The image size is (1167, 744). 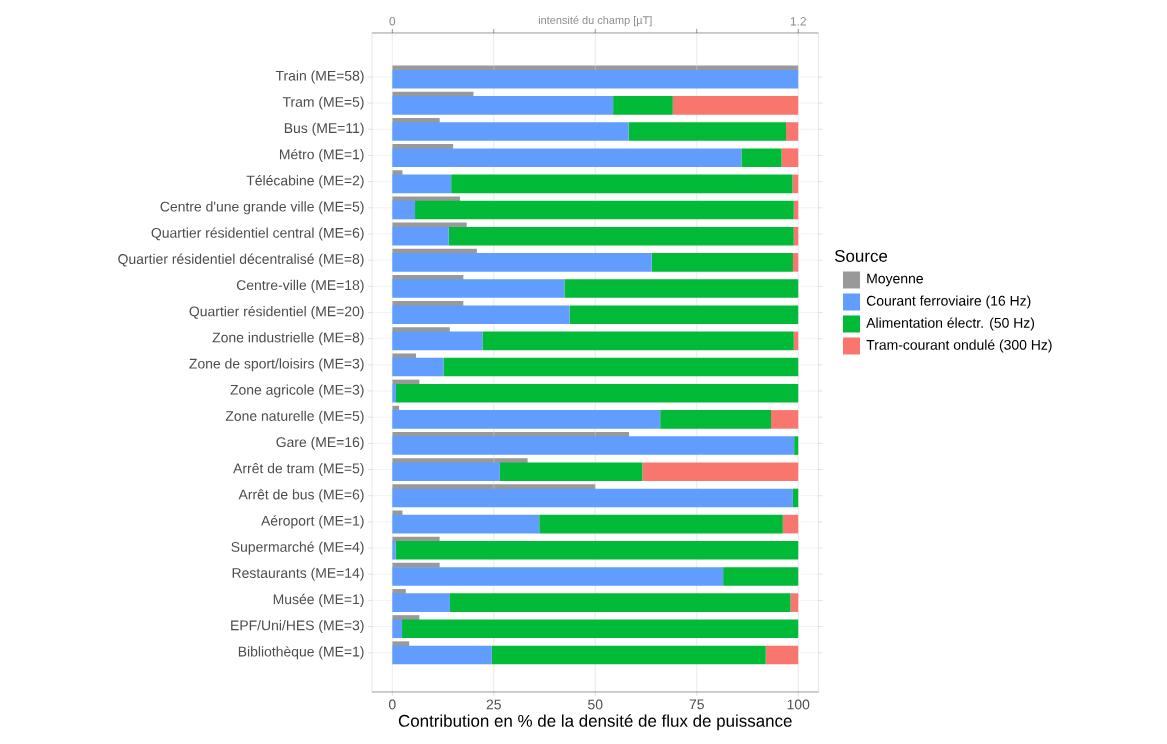 What do you see at coordinates (595, 21) in the screenshot?
I see `x2-axis-title: intensité du champ [µT]` at bounding box center [595, 21].